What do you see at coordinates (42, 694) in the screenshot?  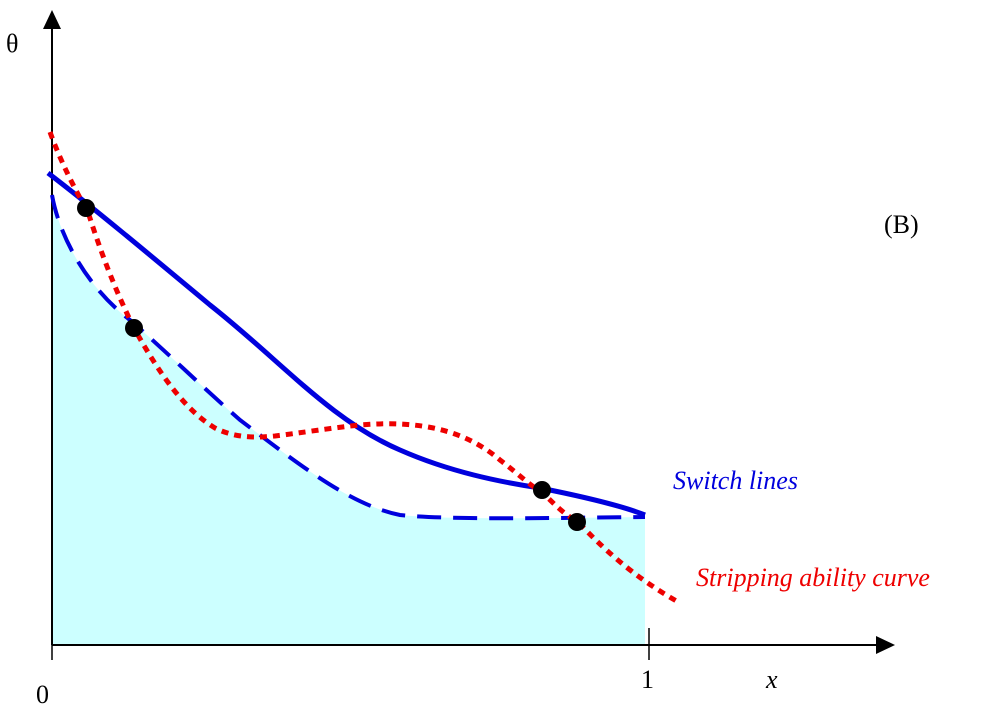 I see `origin-label: 0` at bounding box center [42, 694].